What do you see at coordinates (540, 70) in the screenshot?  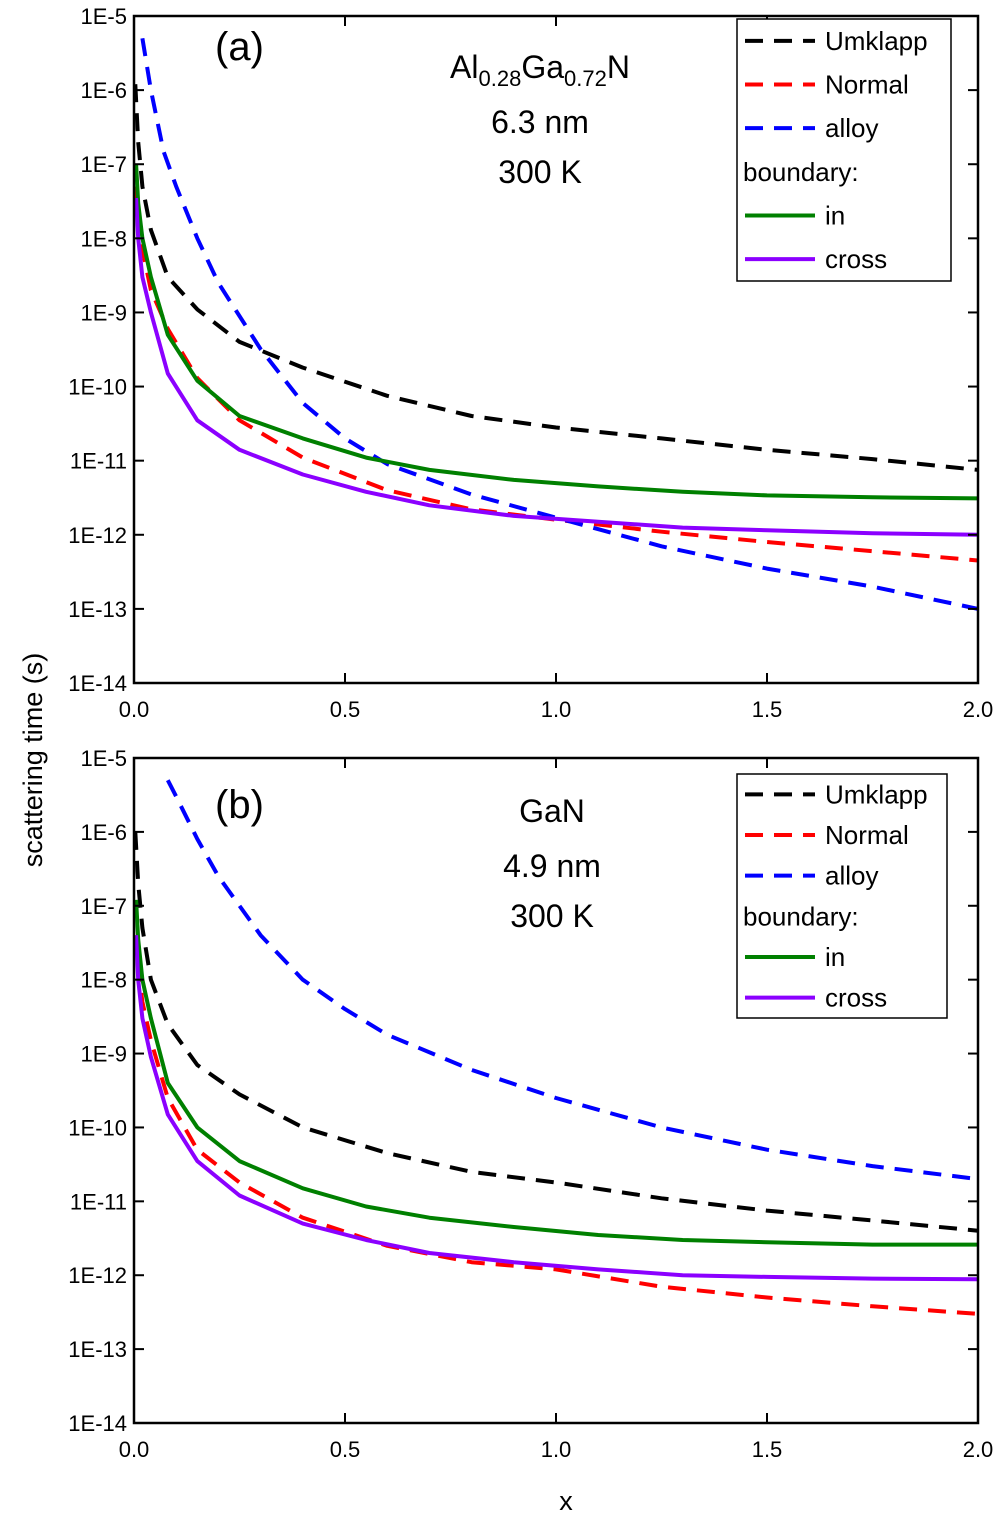 I see `material-label: Al0.28​Ga0.72​N` at bounding box center [540, 70].